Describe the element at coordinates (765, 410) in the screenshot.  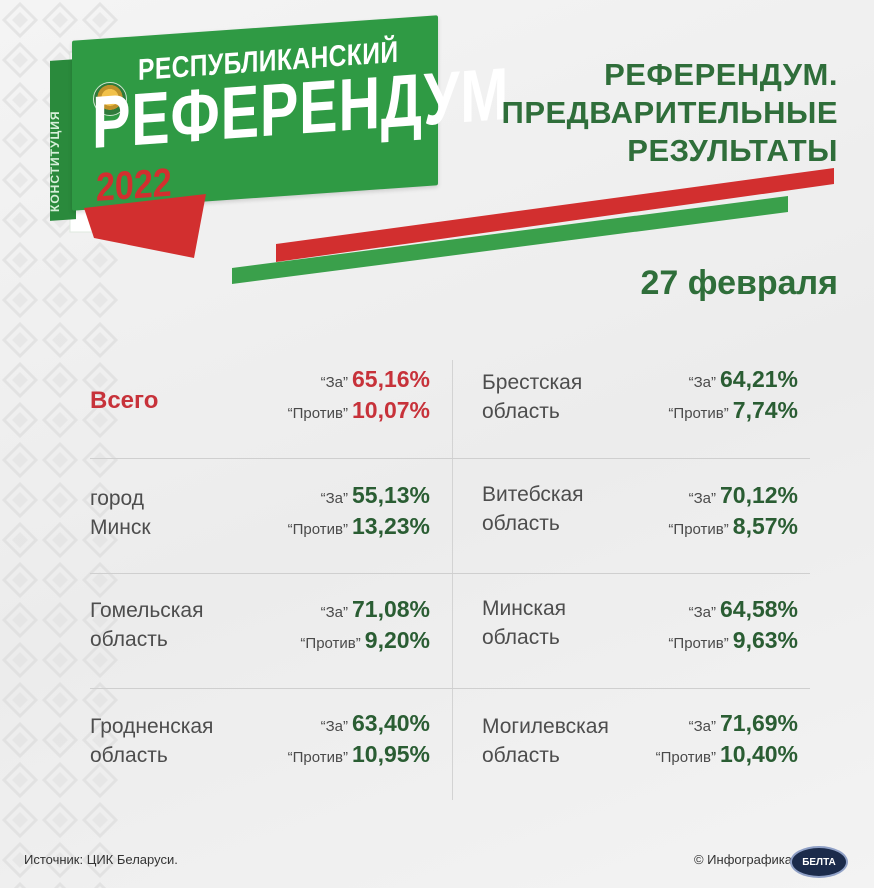
I see `against-percent: 7,74%` at that location.